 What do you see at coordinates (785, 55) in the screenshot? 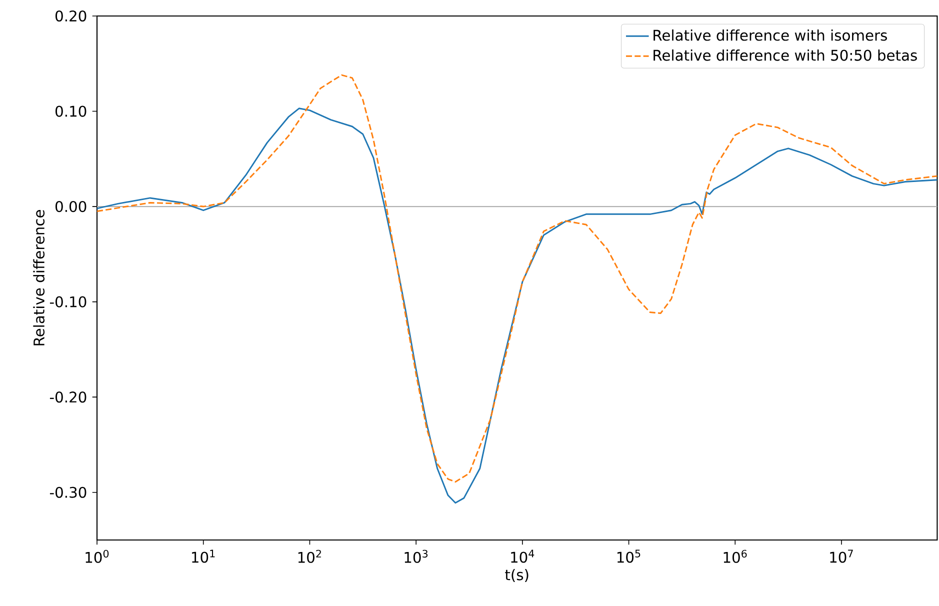
I see `legend-label: Relative difference with 50:50 betas` at bounding box center [785, 55].